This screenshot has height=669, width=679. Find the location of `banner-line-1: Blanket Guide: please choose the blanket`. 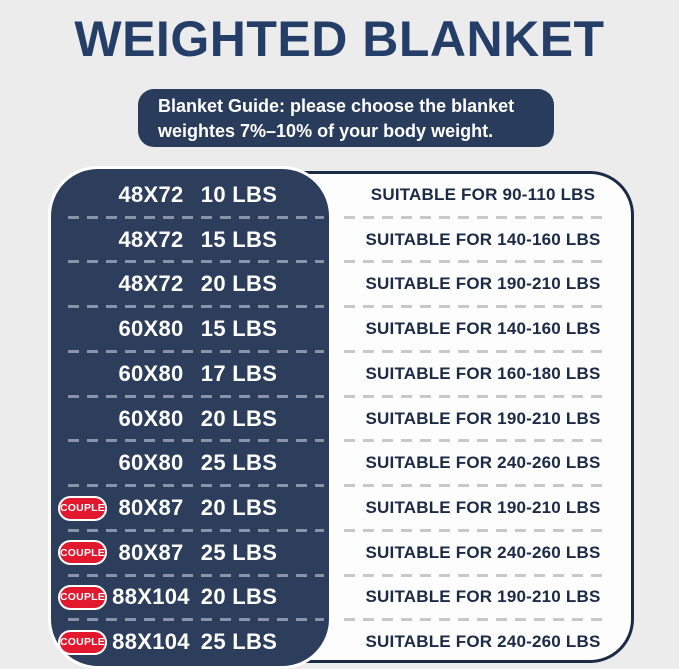

banner-line-1: Blanket Guide: please choose the blanket is located at coordinates (336, 106).